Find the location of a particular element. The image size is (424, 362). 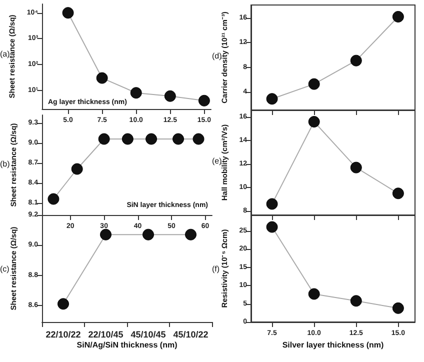

annotation: (f) is located at coordinates (216, 269).